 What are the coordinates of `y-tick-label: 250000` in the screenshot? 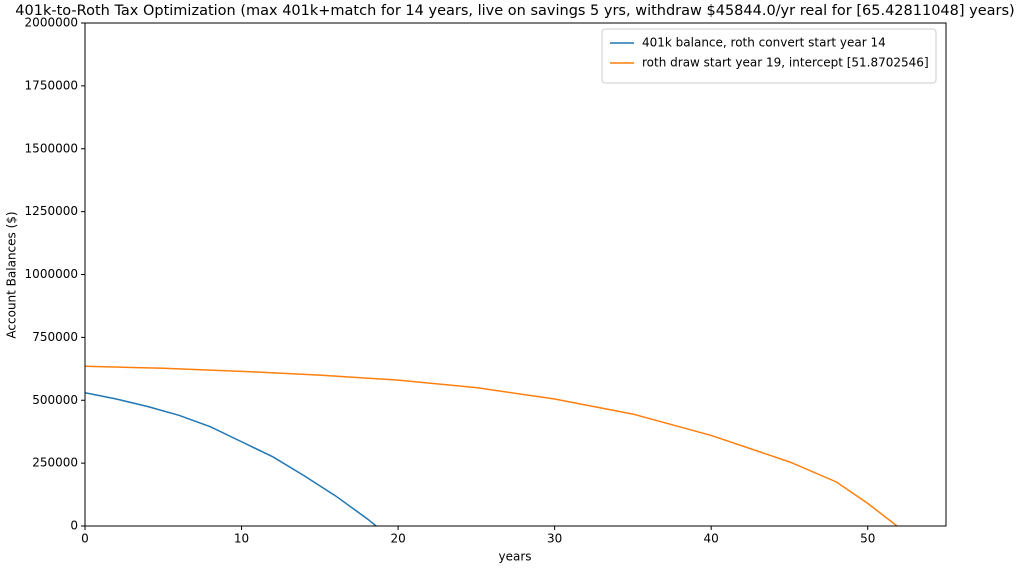 It's located at (55, 463).